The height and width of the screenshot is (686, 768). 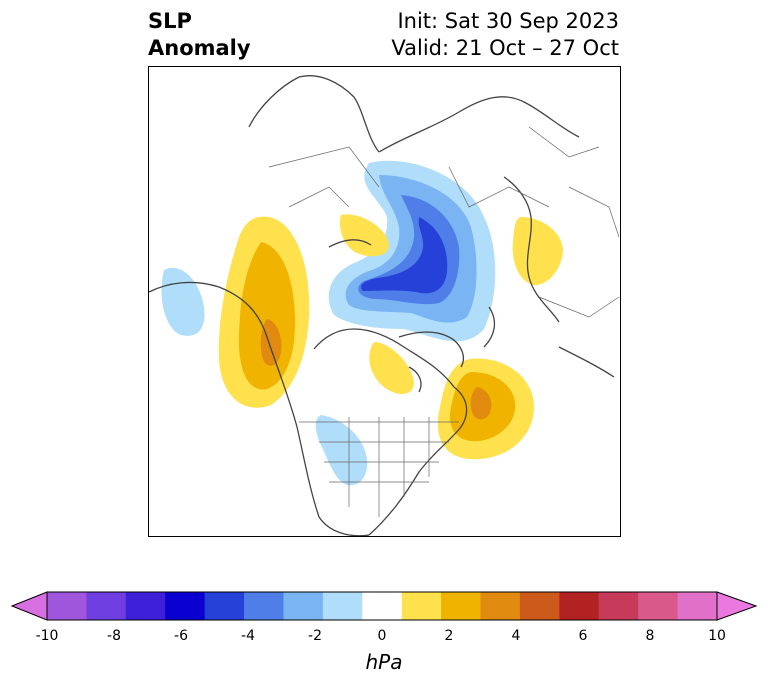 What do you see at coordinates (449, 636) in the screenshot?
I see `colorbar-tick-label: 2` at bounding box center [449, 636].